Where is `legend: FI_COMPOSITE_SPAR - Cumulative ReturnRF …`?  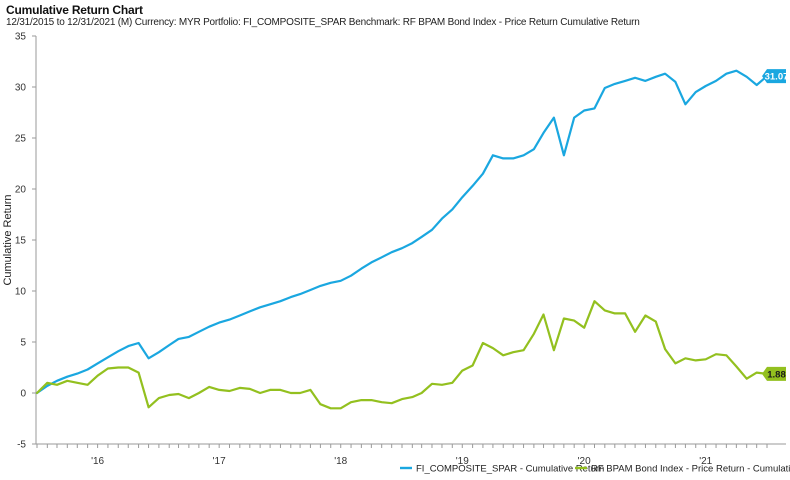
legend: FI_COMPOSITE_SPAR - Cumulative ReturnRF … is located at coordinates (595, 469).